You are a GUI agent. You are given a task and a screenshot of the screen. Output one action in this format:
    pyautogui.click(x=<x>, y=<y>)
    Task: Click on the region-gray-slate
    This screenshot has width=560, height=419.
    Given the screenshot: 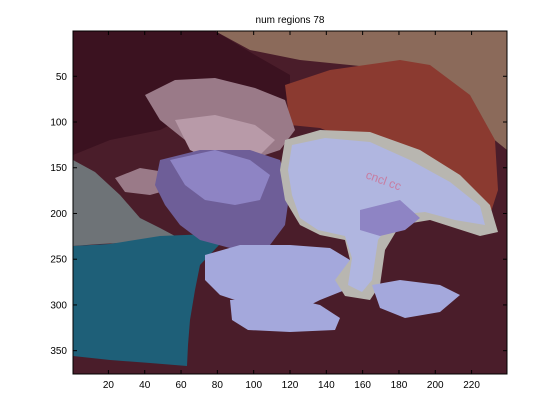 What is the action you would take?
    pyautogui.click(x=124, y=203)
    